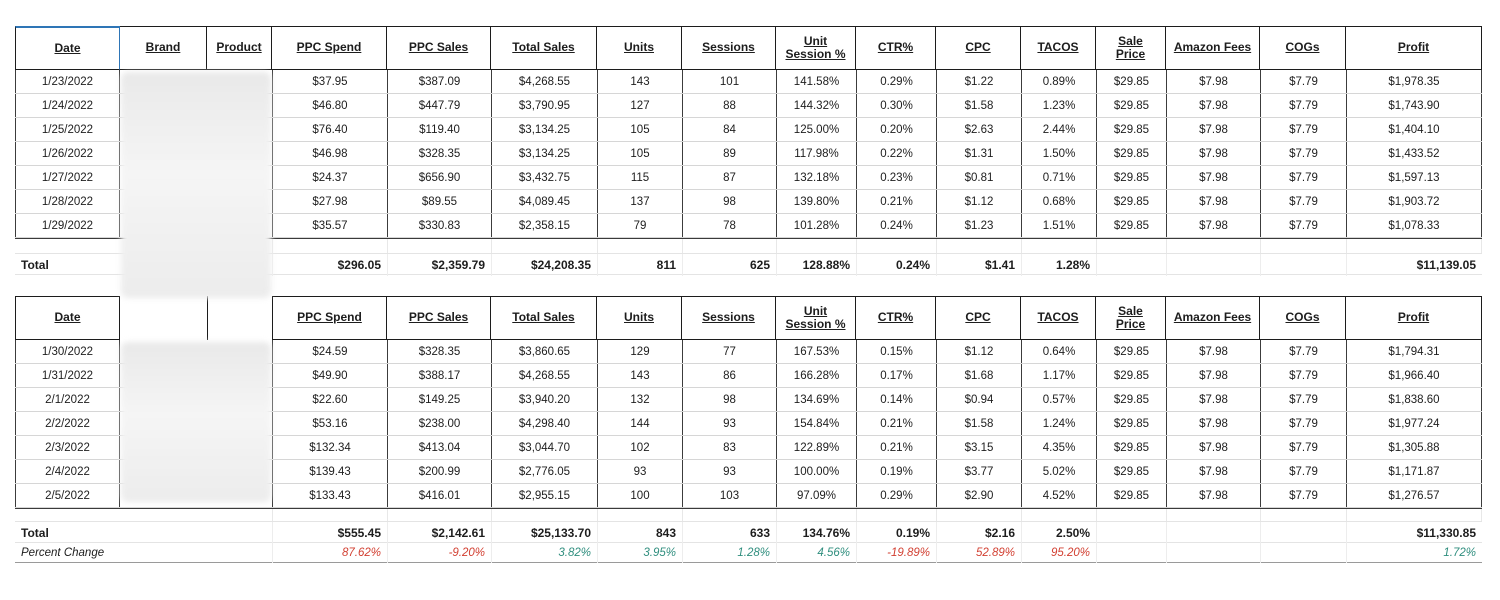 This screenshot has width=1500, height=600. Describe the element at coordinates (544, 495) in the screenshot. I see `table-cell: $2,955.15` at that location.